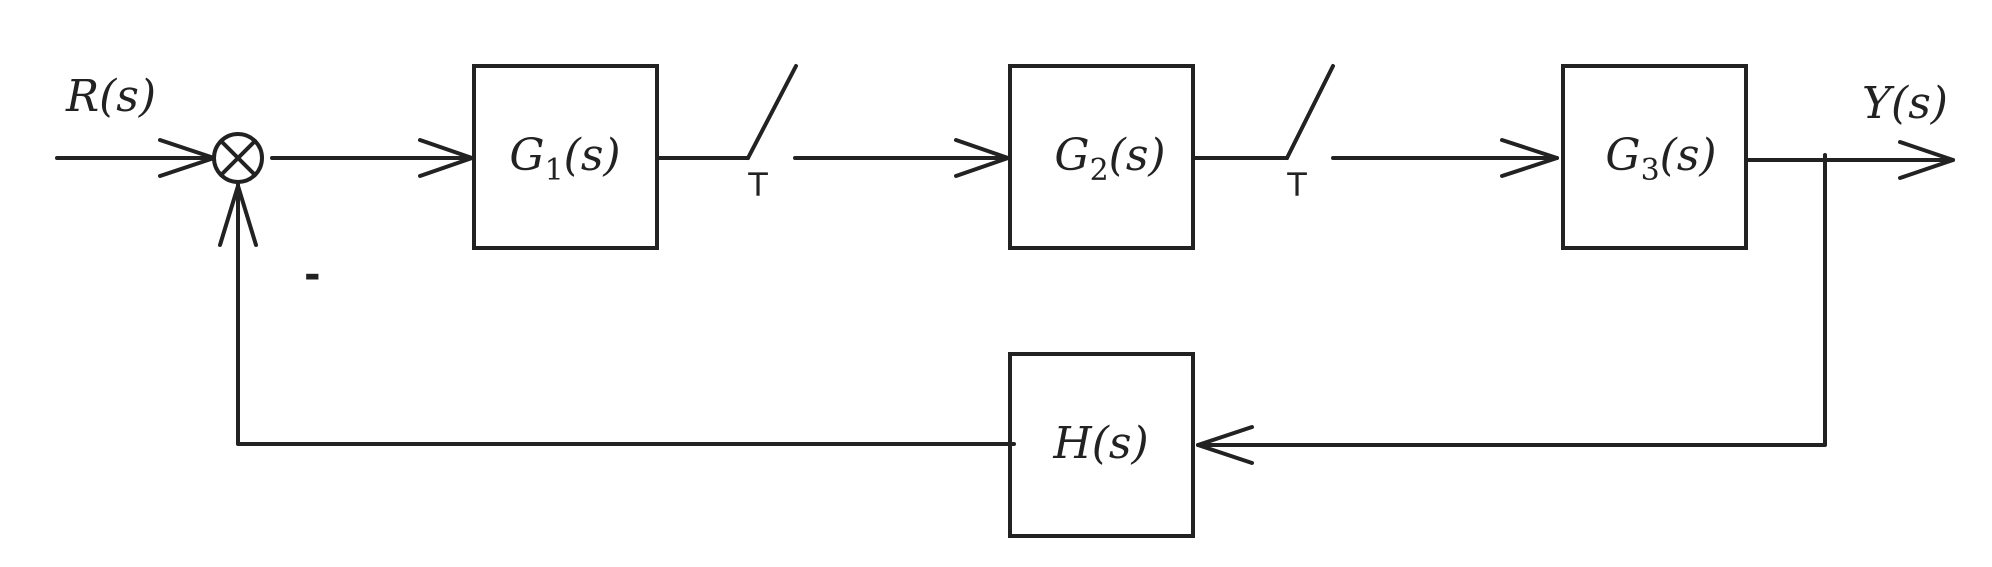 The image size is (1992, 567). I want to click on block-g1: G1(s), so click(565, 157).